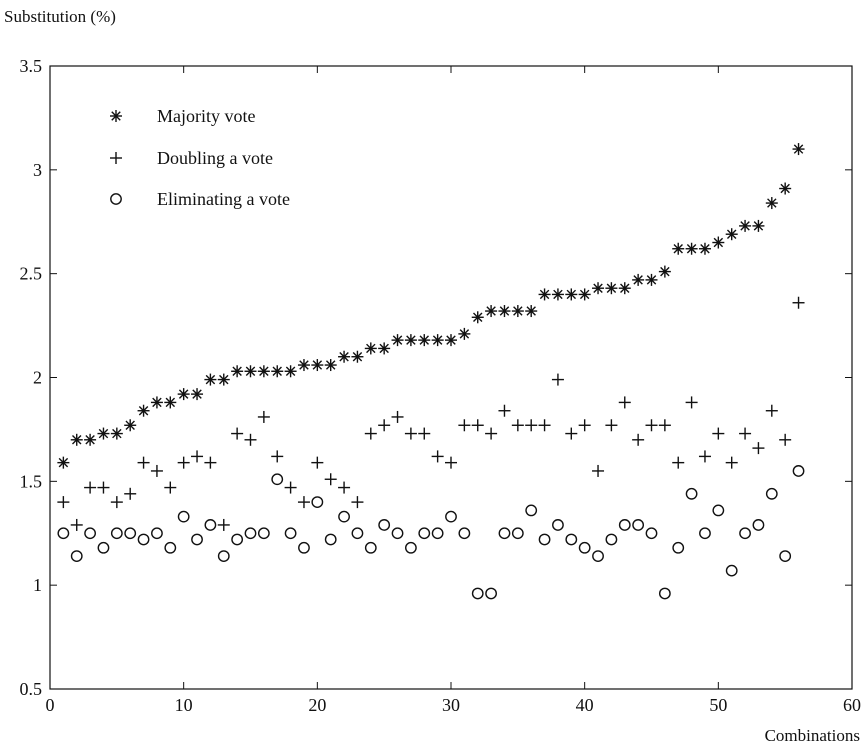 Image resolution: width=865 pixels, height=748 pixels. What do you see at coordinates (50, 705) in the screenshot?
I see `x-tick-label: 0` at bounding box center [50, 705].